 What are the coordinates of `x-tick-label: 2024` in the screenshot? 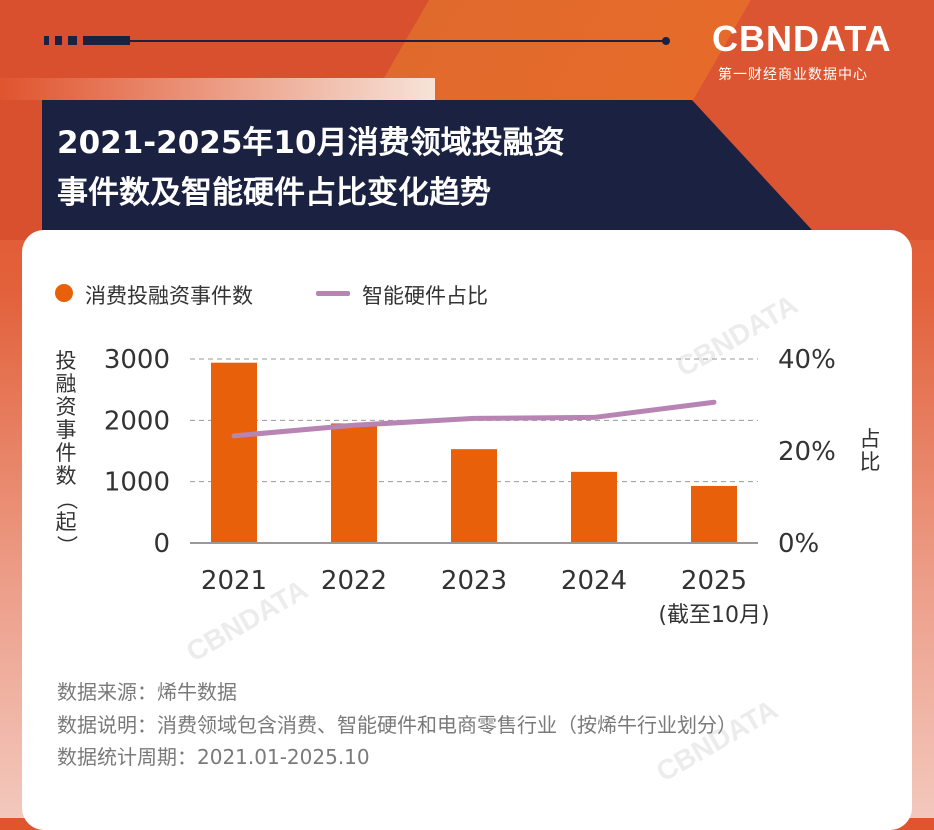 It's located at (594, 581).